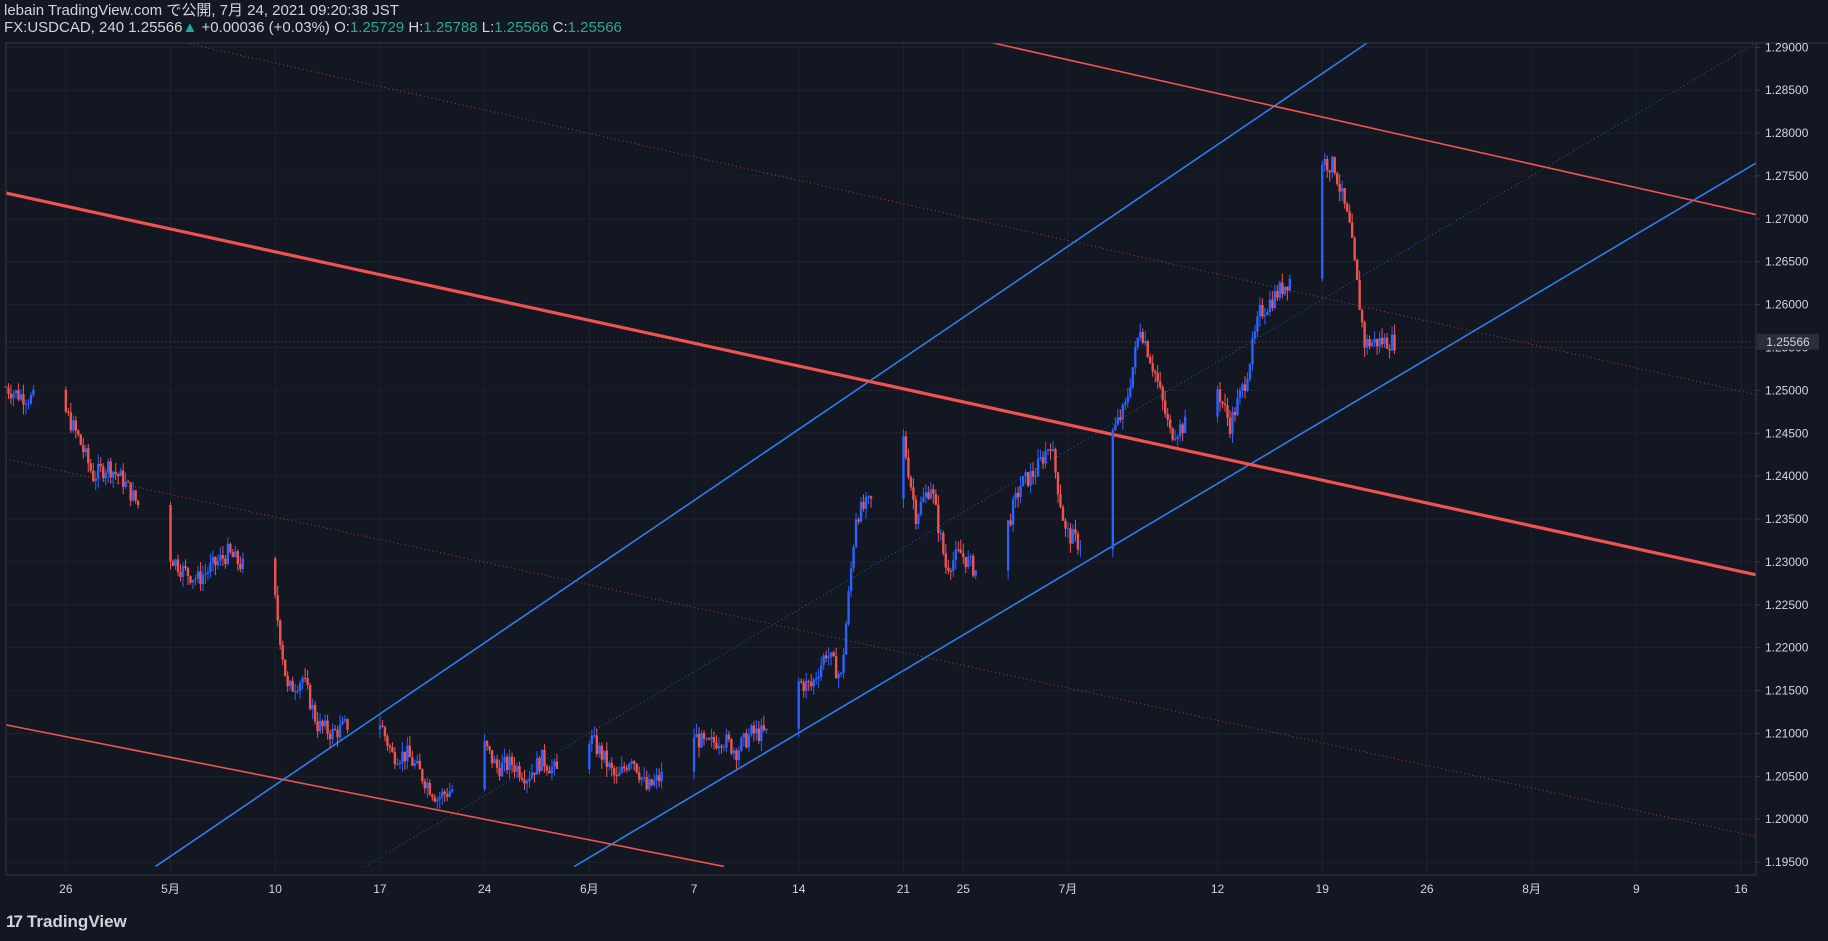 This screenshot has width=1828, height=941. Describe the element at coordinates (1741, 889) in the screenshot. I see `time-tick-label: 16` at that location.